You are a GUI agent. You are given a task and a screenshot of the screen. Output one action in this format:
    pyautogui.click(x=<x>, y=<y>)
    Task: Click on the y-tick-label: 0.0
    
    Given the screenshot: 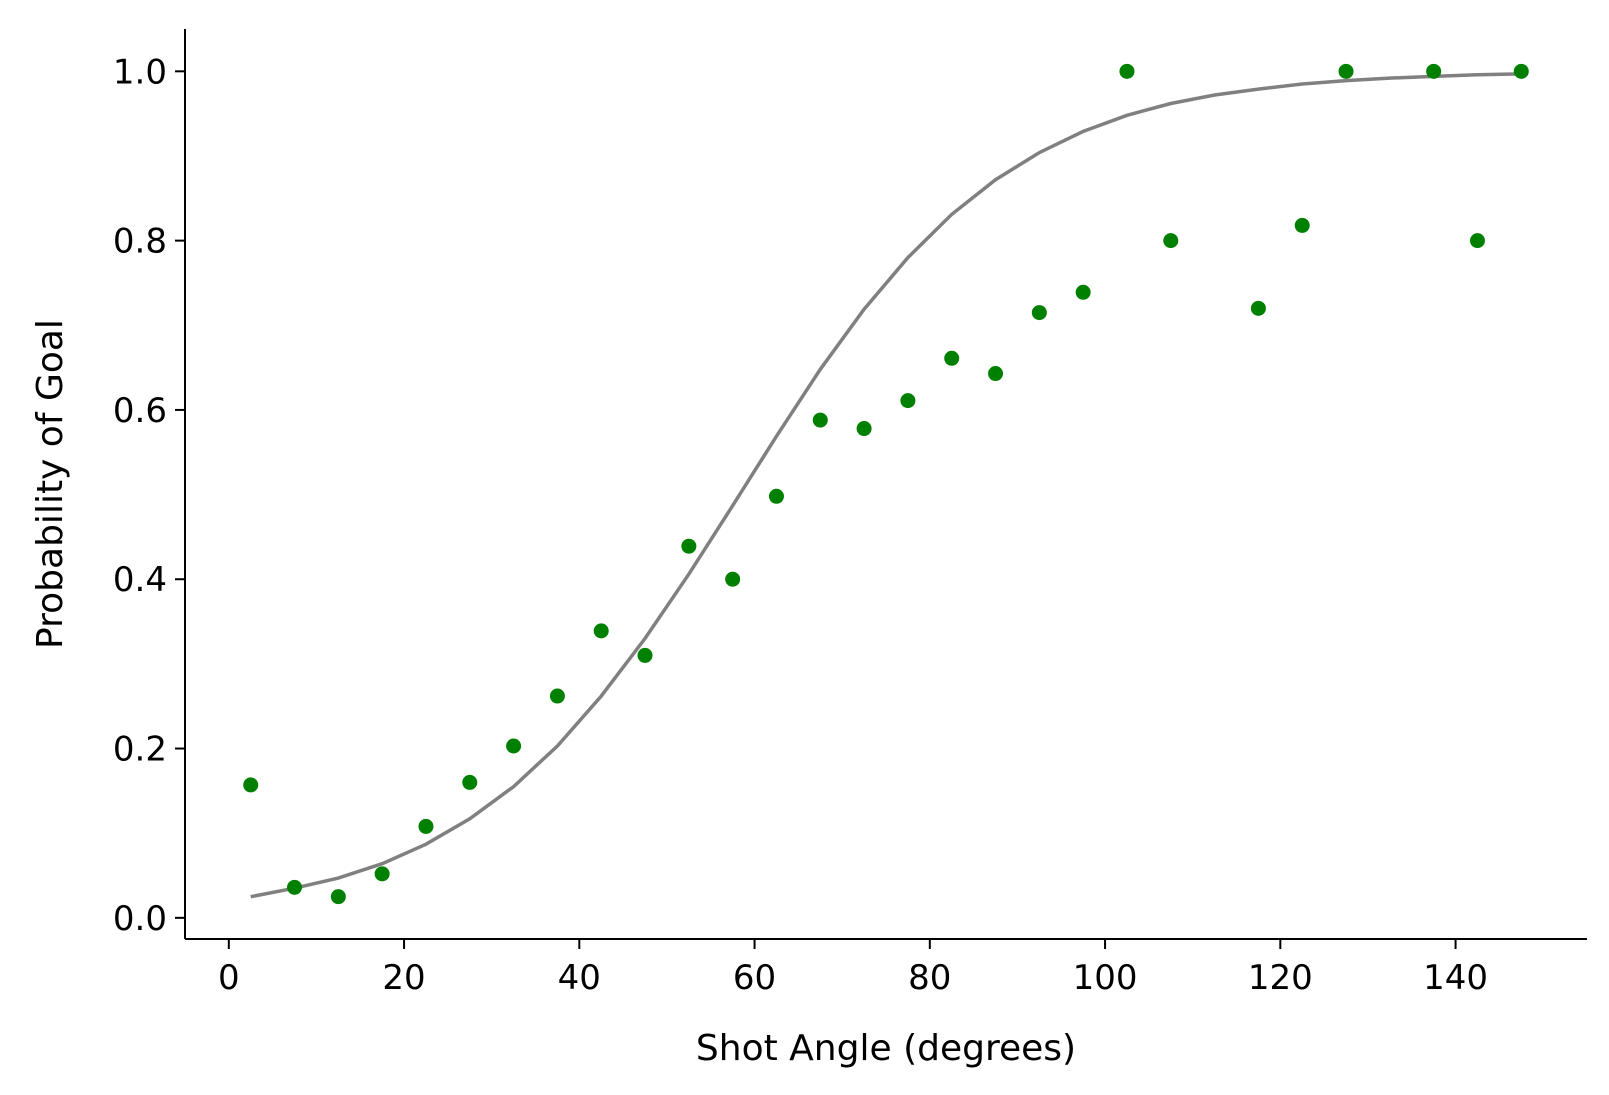 What is the action you would take?
    pyautogui.click(x=140, y=919)
    